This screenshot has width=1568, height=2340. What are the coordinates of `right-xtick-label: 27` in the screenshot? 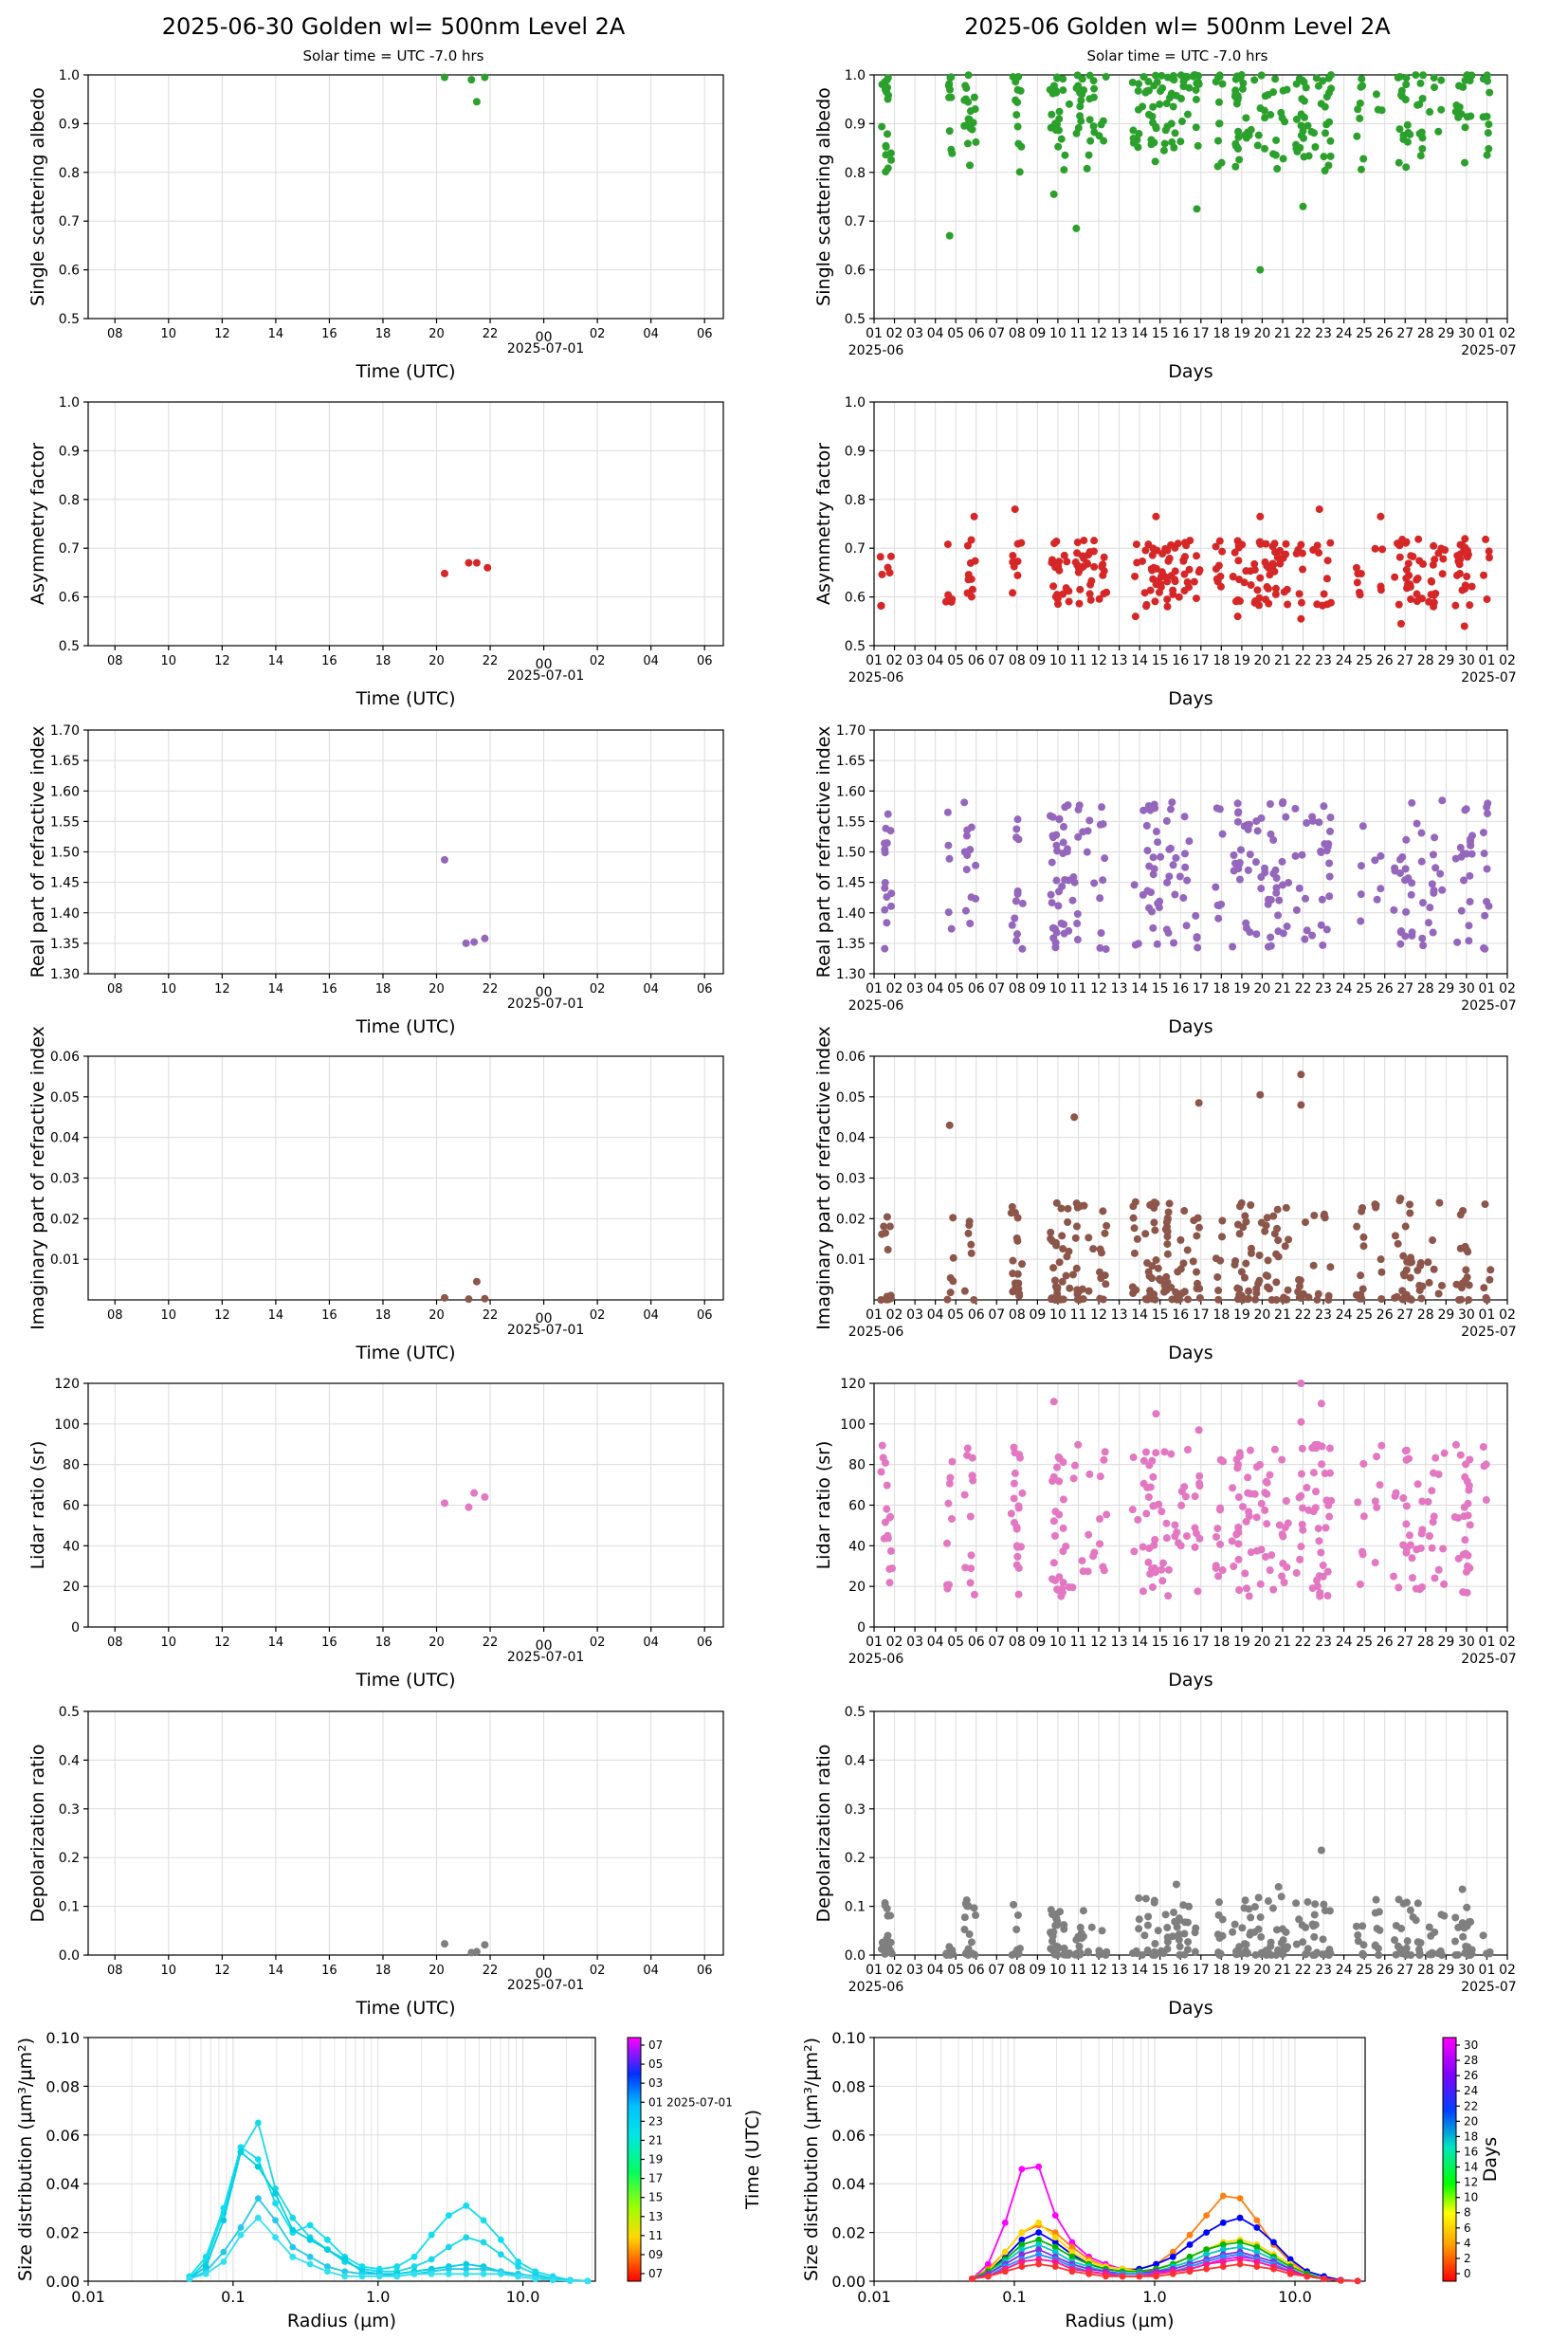 It's located at (1404, 1970).